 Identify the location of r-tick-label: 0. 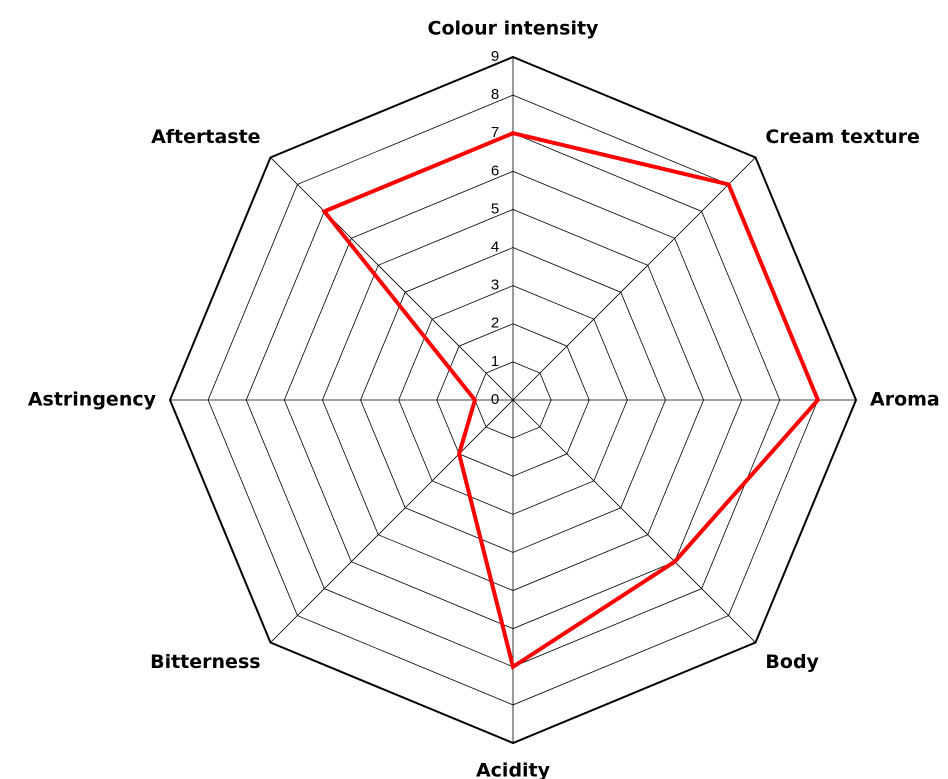
(495, 399).